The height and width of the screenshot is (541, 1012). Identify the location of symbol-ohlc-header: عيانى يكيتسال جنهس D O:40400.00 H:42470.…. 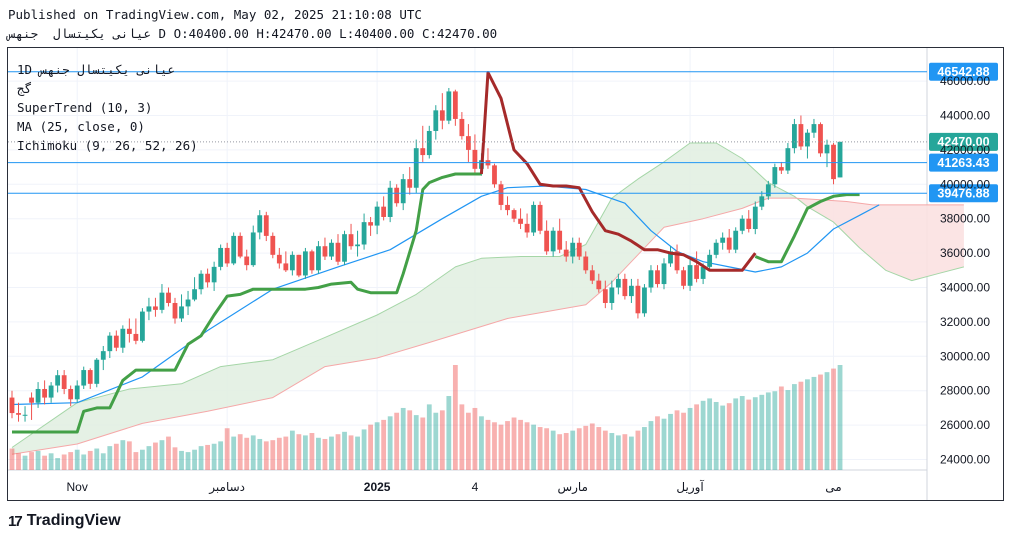
(252, 33).